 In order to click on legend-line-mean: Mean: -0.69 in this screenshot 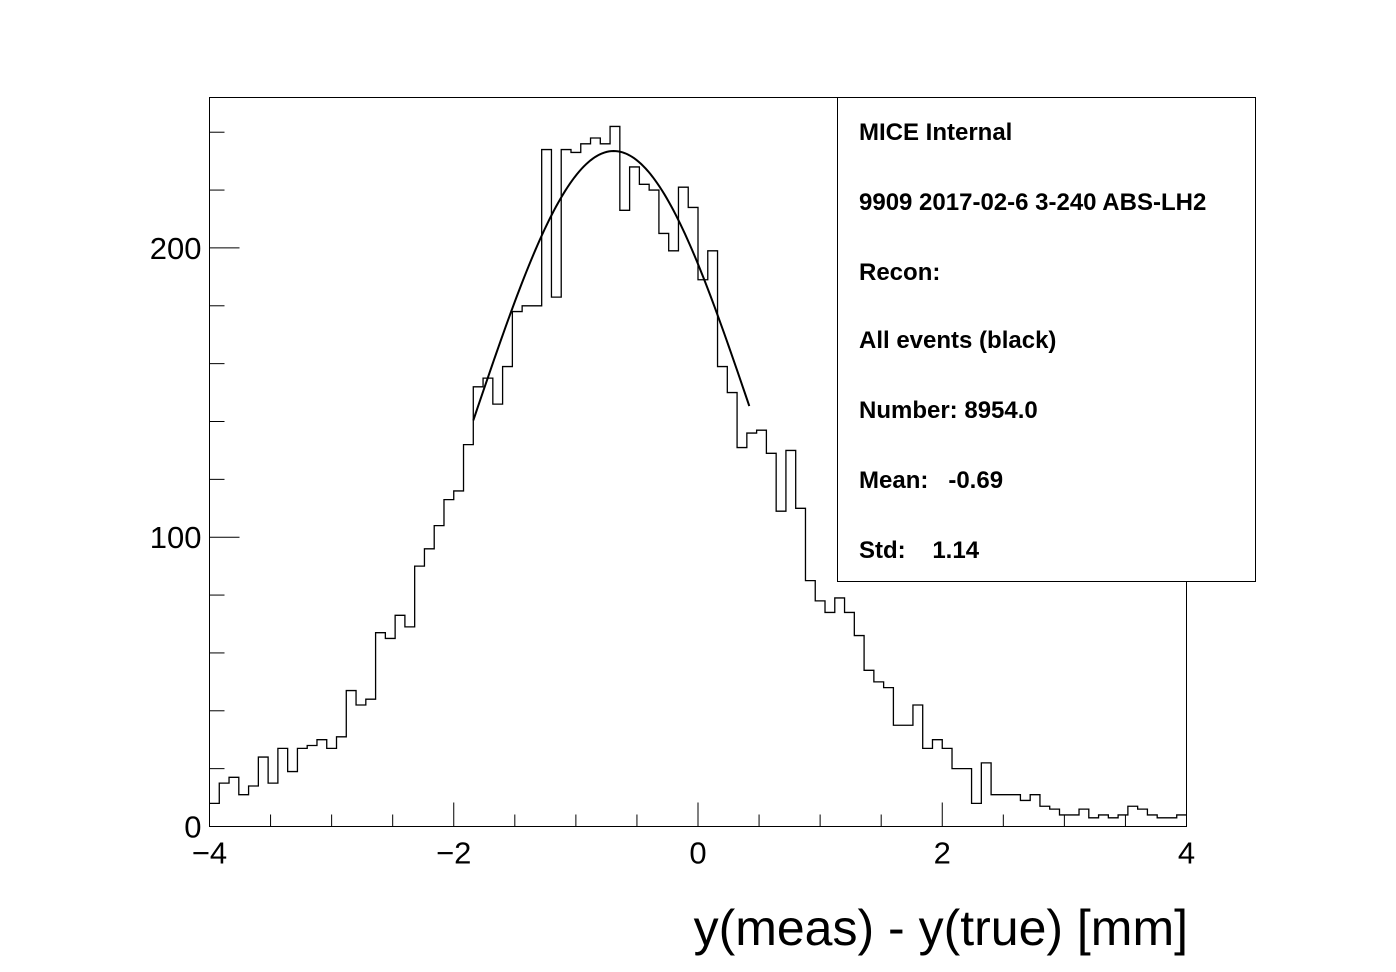, I will do `click(931, 480)`.